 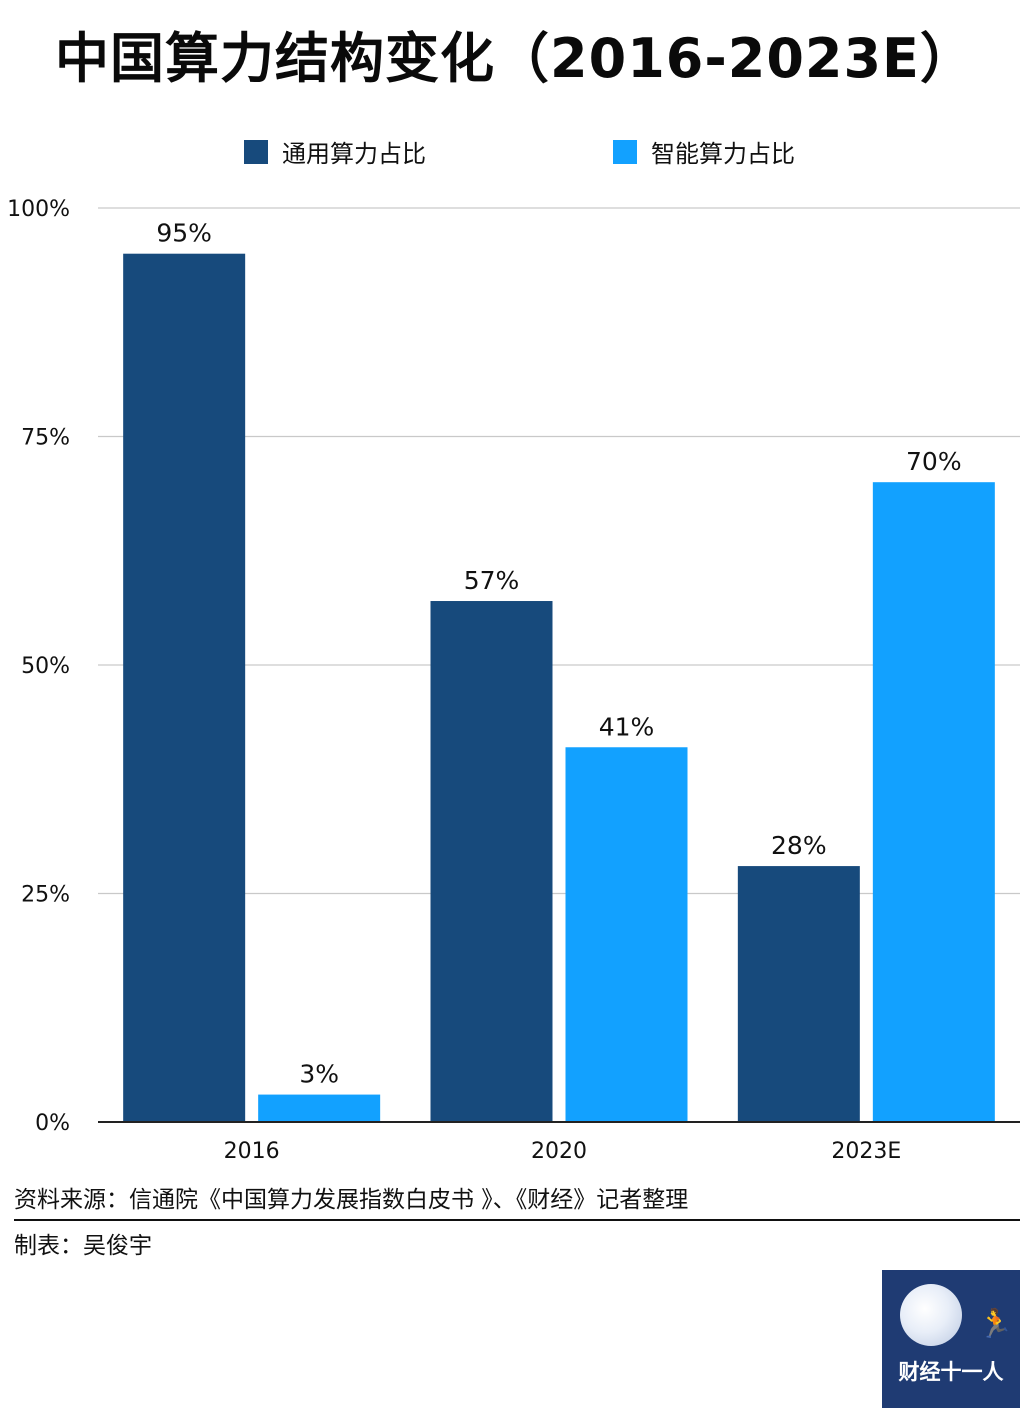 I want to click on globe-icon, so click(x=931, y=1315).